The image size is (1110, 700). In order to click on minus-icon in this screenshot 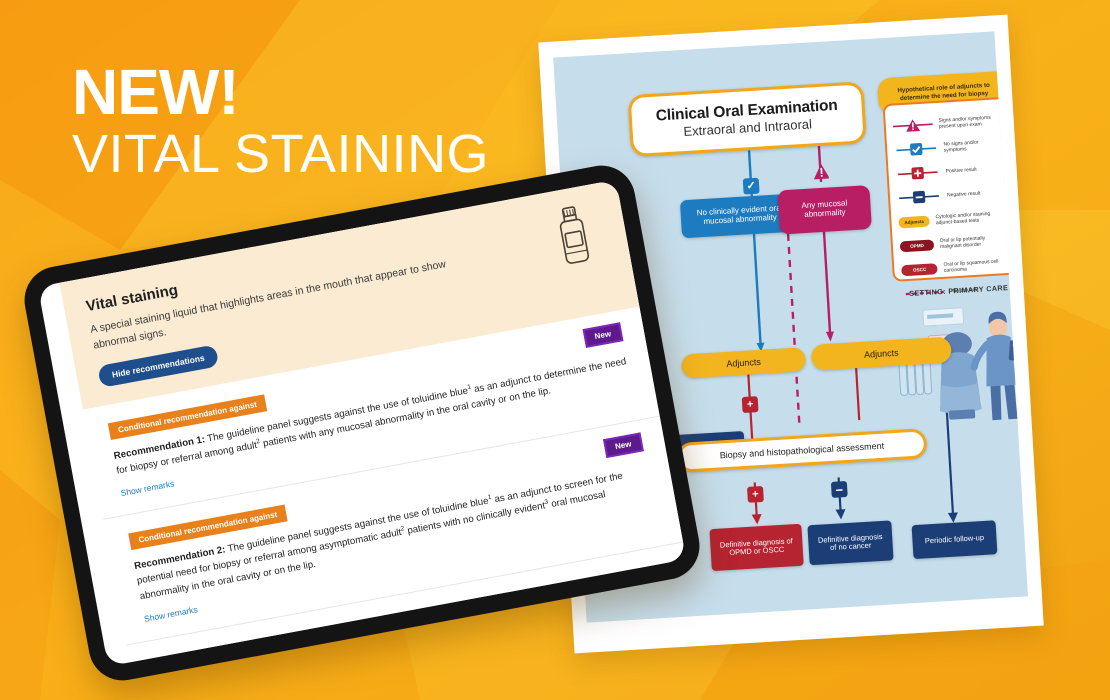, I will do `click(919, 197)`.